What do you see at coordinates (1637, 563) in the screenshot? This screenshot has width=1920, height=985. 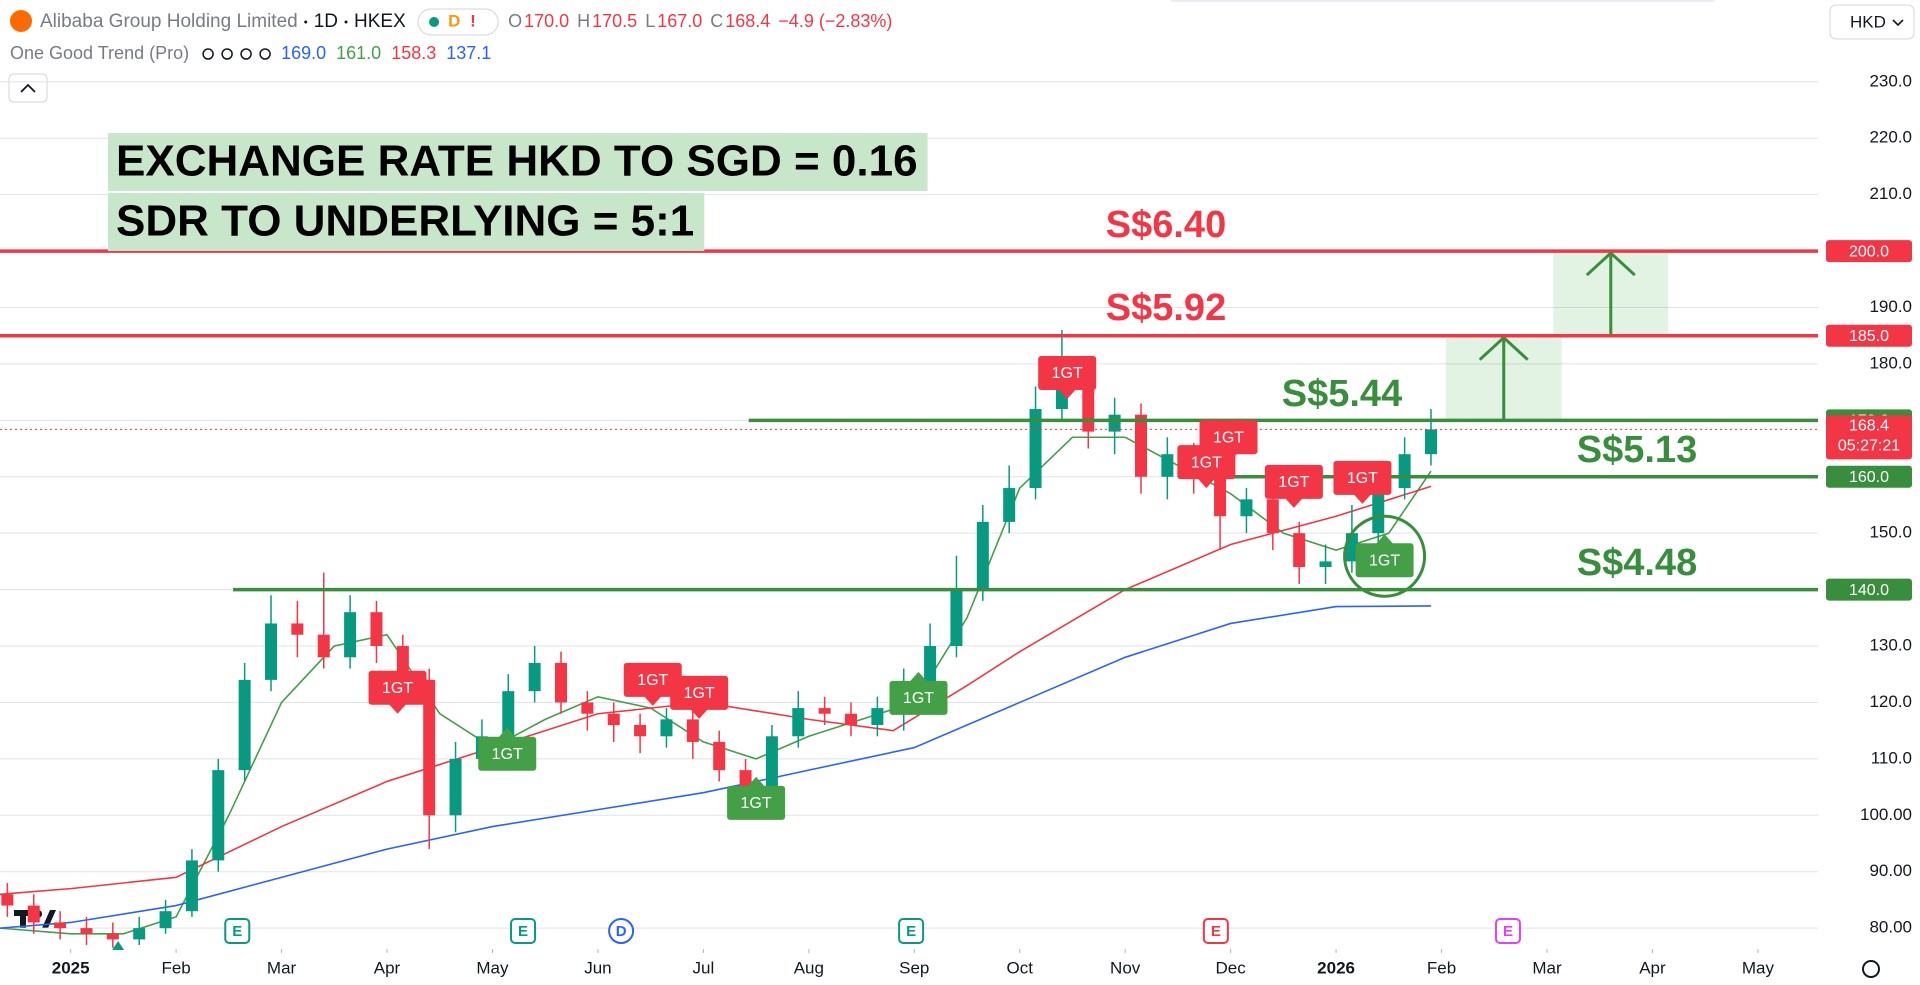 I see `level-label: S$4.48` at bounding box center [1637, 563].